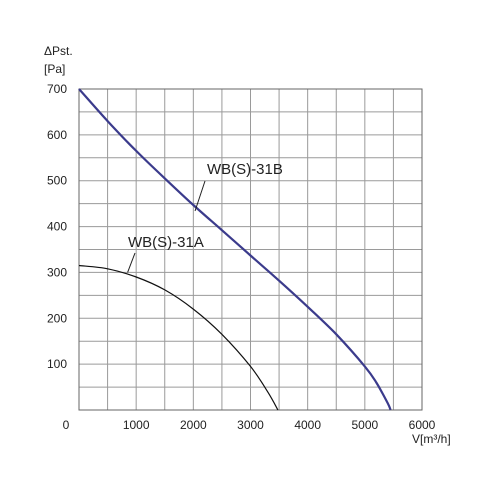 This screenshot has width=500, height=500. What do you see at coordinates (166, 242) in the screenshot?
I see `series-label-wb-s-31a: WB(S)-31A` at bounding box center [166, 242].